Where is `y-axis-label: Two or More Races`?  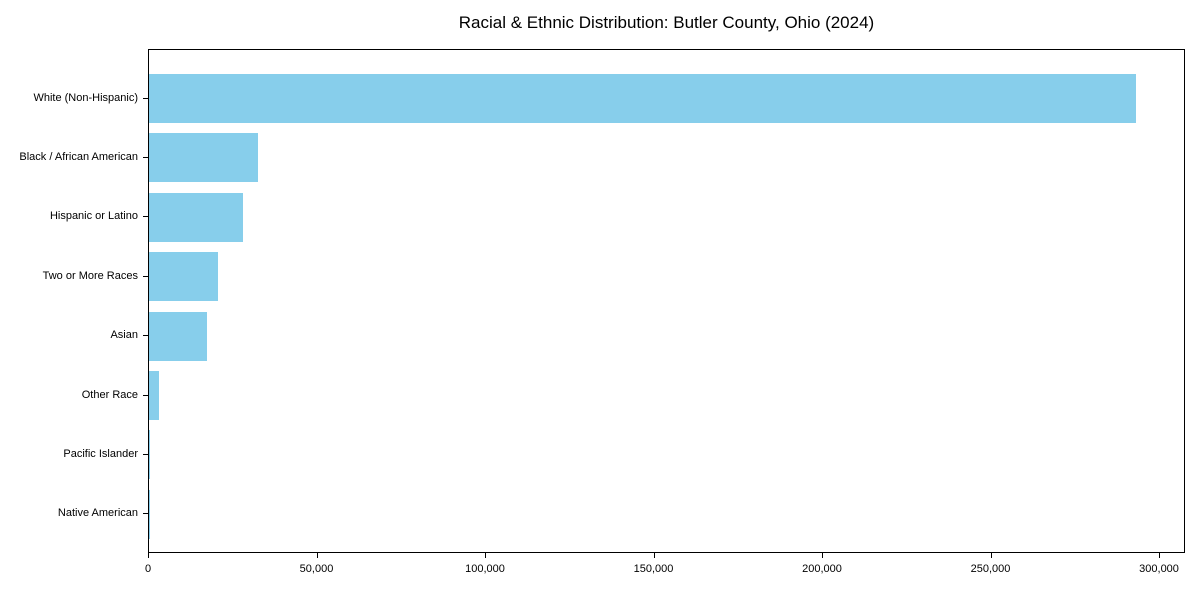
y-axis-label: Two or More Races is located at coordinates (90, 275).